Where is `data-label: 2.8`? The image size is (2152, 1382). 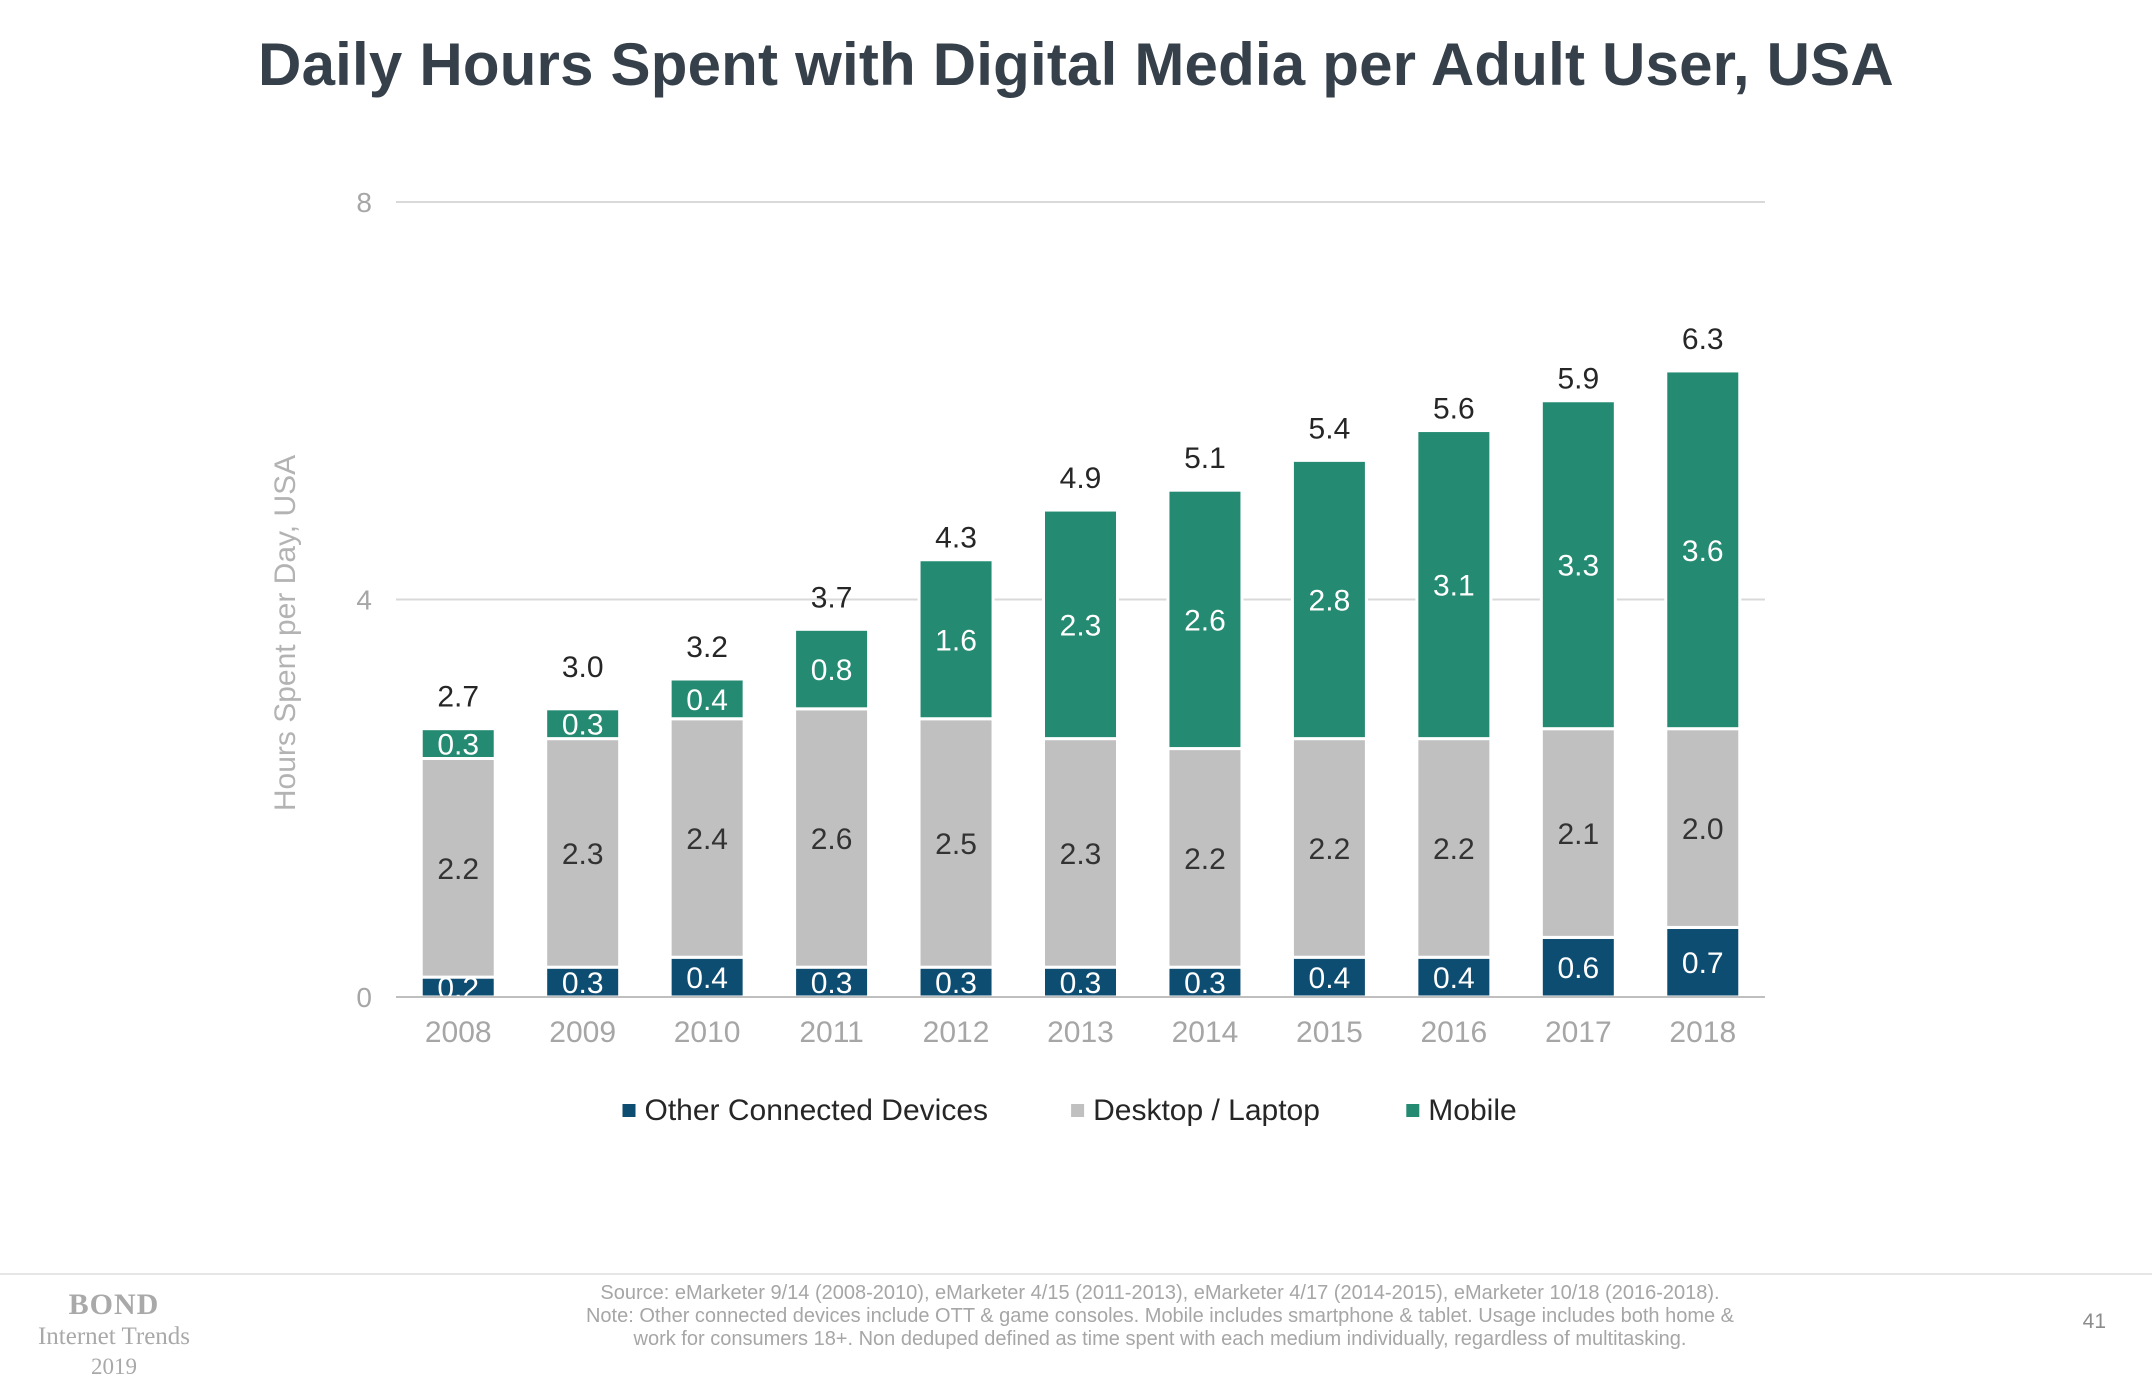 data-label: 2.8 is located at coordinates (1330, 601).